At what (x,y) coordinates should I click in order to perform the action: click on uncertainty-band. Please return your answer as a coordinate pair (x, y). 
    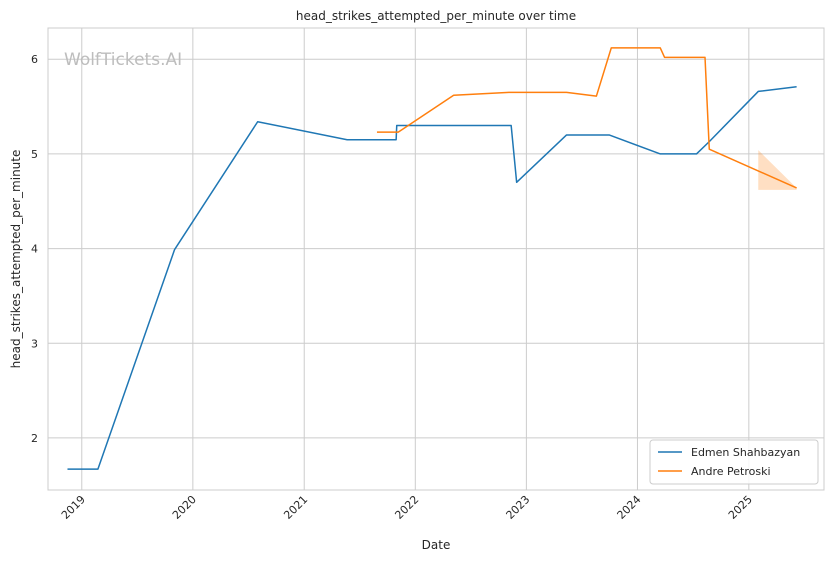
    Looking at the image, I should click on (777, 170).